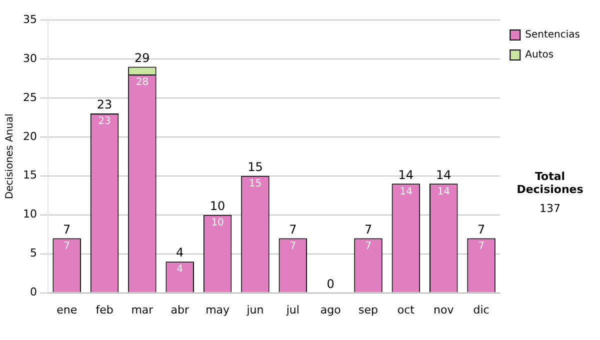 The image size is (600, 340). What do you see at coordinates (33, 292) in the screenshot?
I see `y-tick-label: 0` at bounding box center [33, 292].